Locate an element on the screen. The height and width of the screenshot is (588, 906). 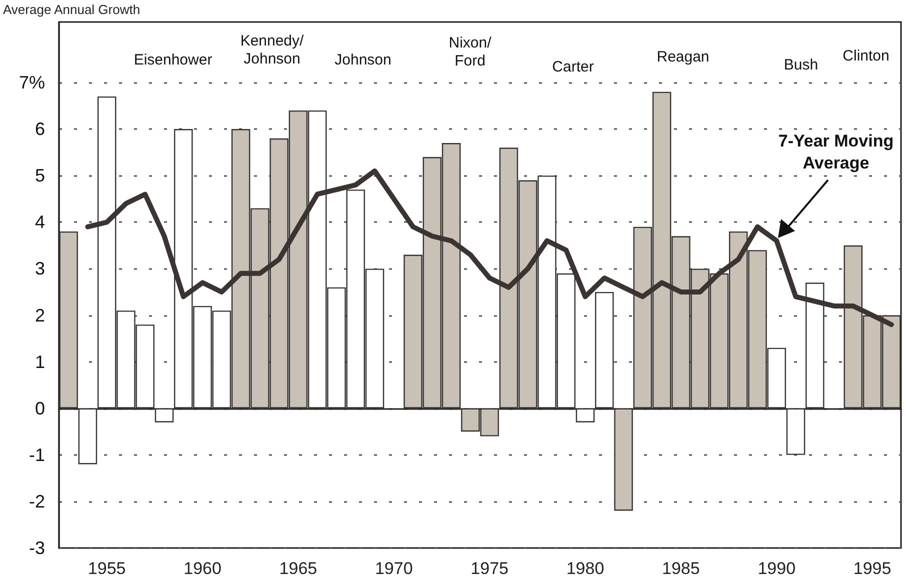
y-tick-label: 5 is located at coordinates (39, 176).